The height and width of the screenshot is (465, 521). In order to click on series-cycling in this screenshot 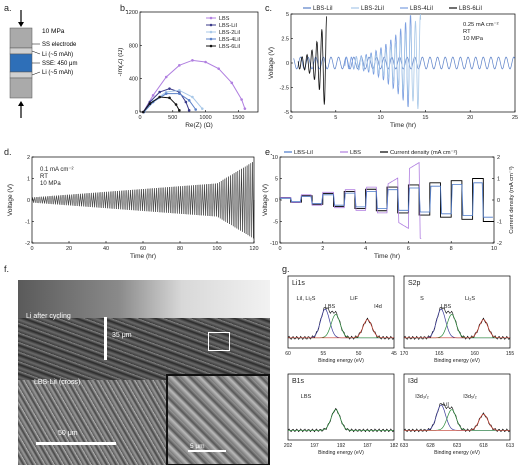, I will do `click(143, 200)`.